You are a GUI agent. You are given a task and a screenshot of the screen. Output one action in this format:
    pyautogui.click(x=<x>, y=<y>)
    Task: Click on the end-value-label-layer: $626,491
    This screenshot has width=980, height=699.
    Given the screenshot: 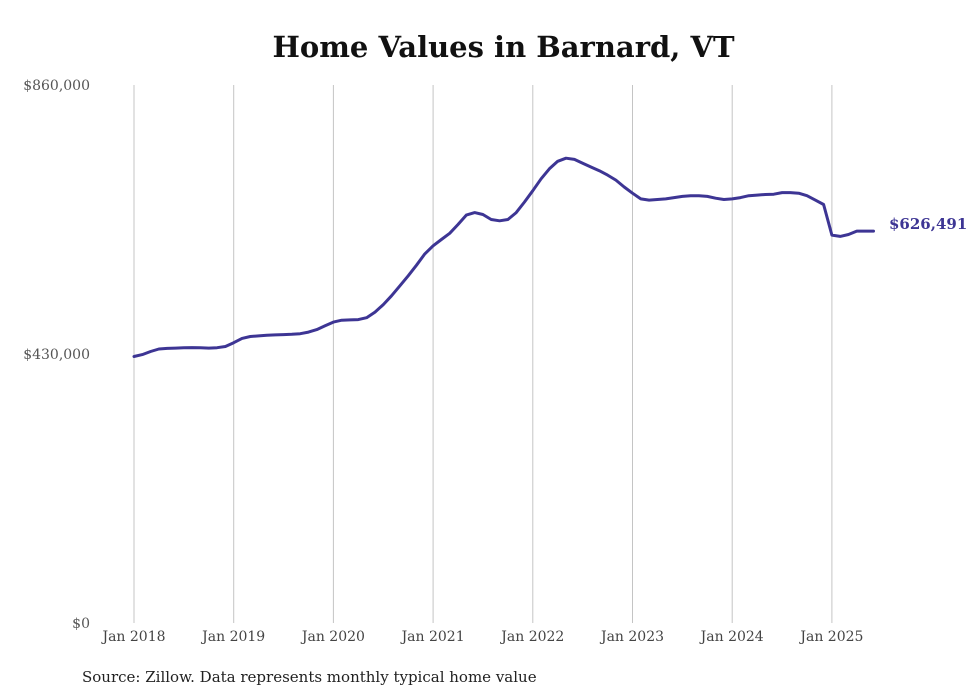 What is the action you would take?
    pyautogui.click(x=928, y=224)
    